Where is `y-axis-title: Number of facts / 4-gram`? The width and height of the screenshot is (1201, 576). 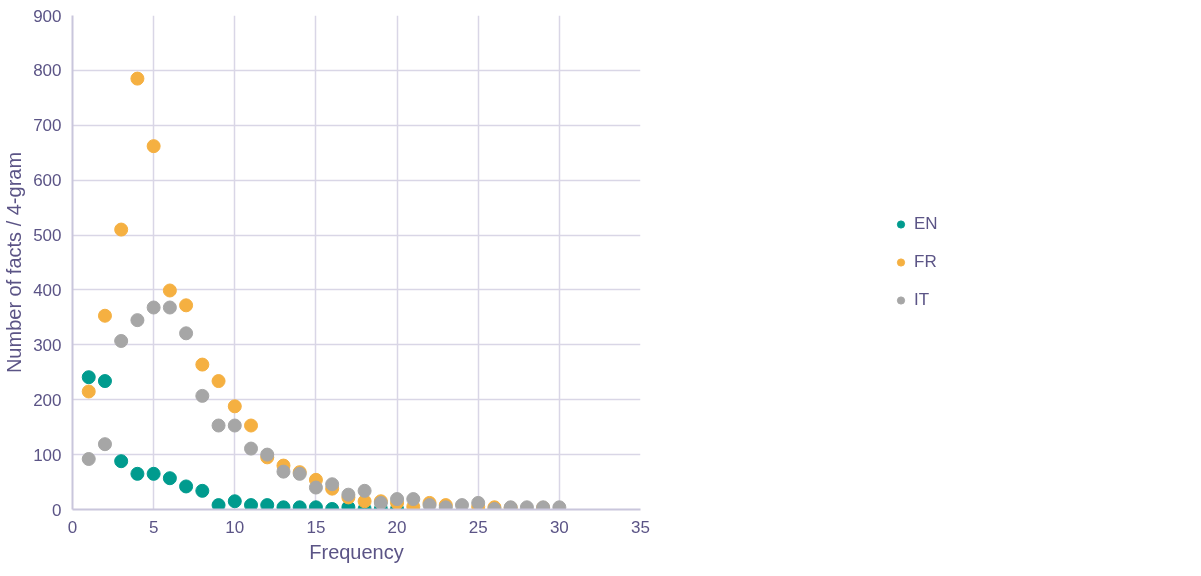
y-axis-title: Number of facts / 4-gram is located at coordinates (14, 262).